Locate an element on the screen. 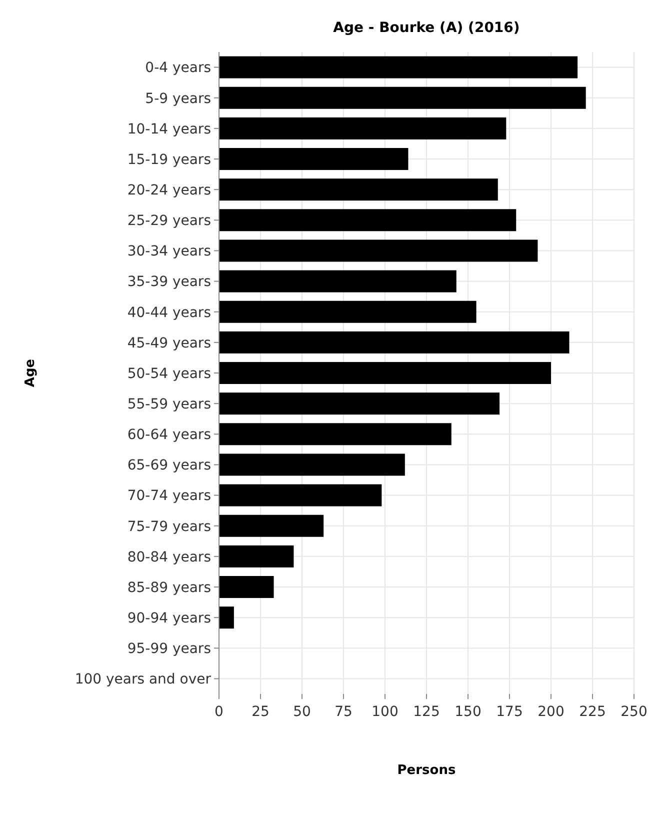  y-tick-label: 5-9 years is located at coordinates (178, 98).